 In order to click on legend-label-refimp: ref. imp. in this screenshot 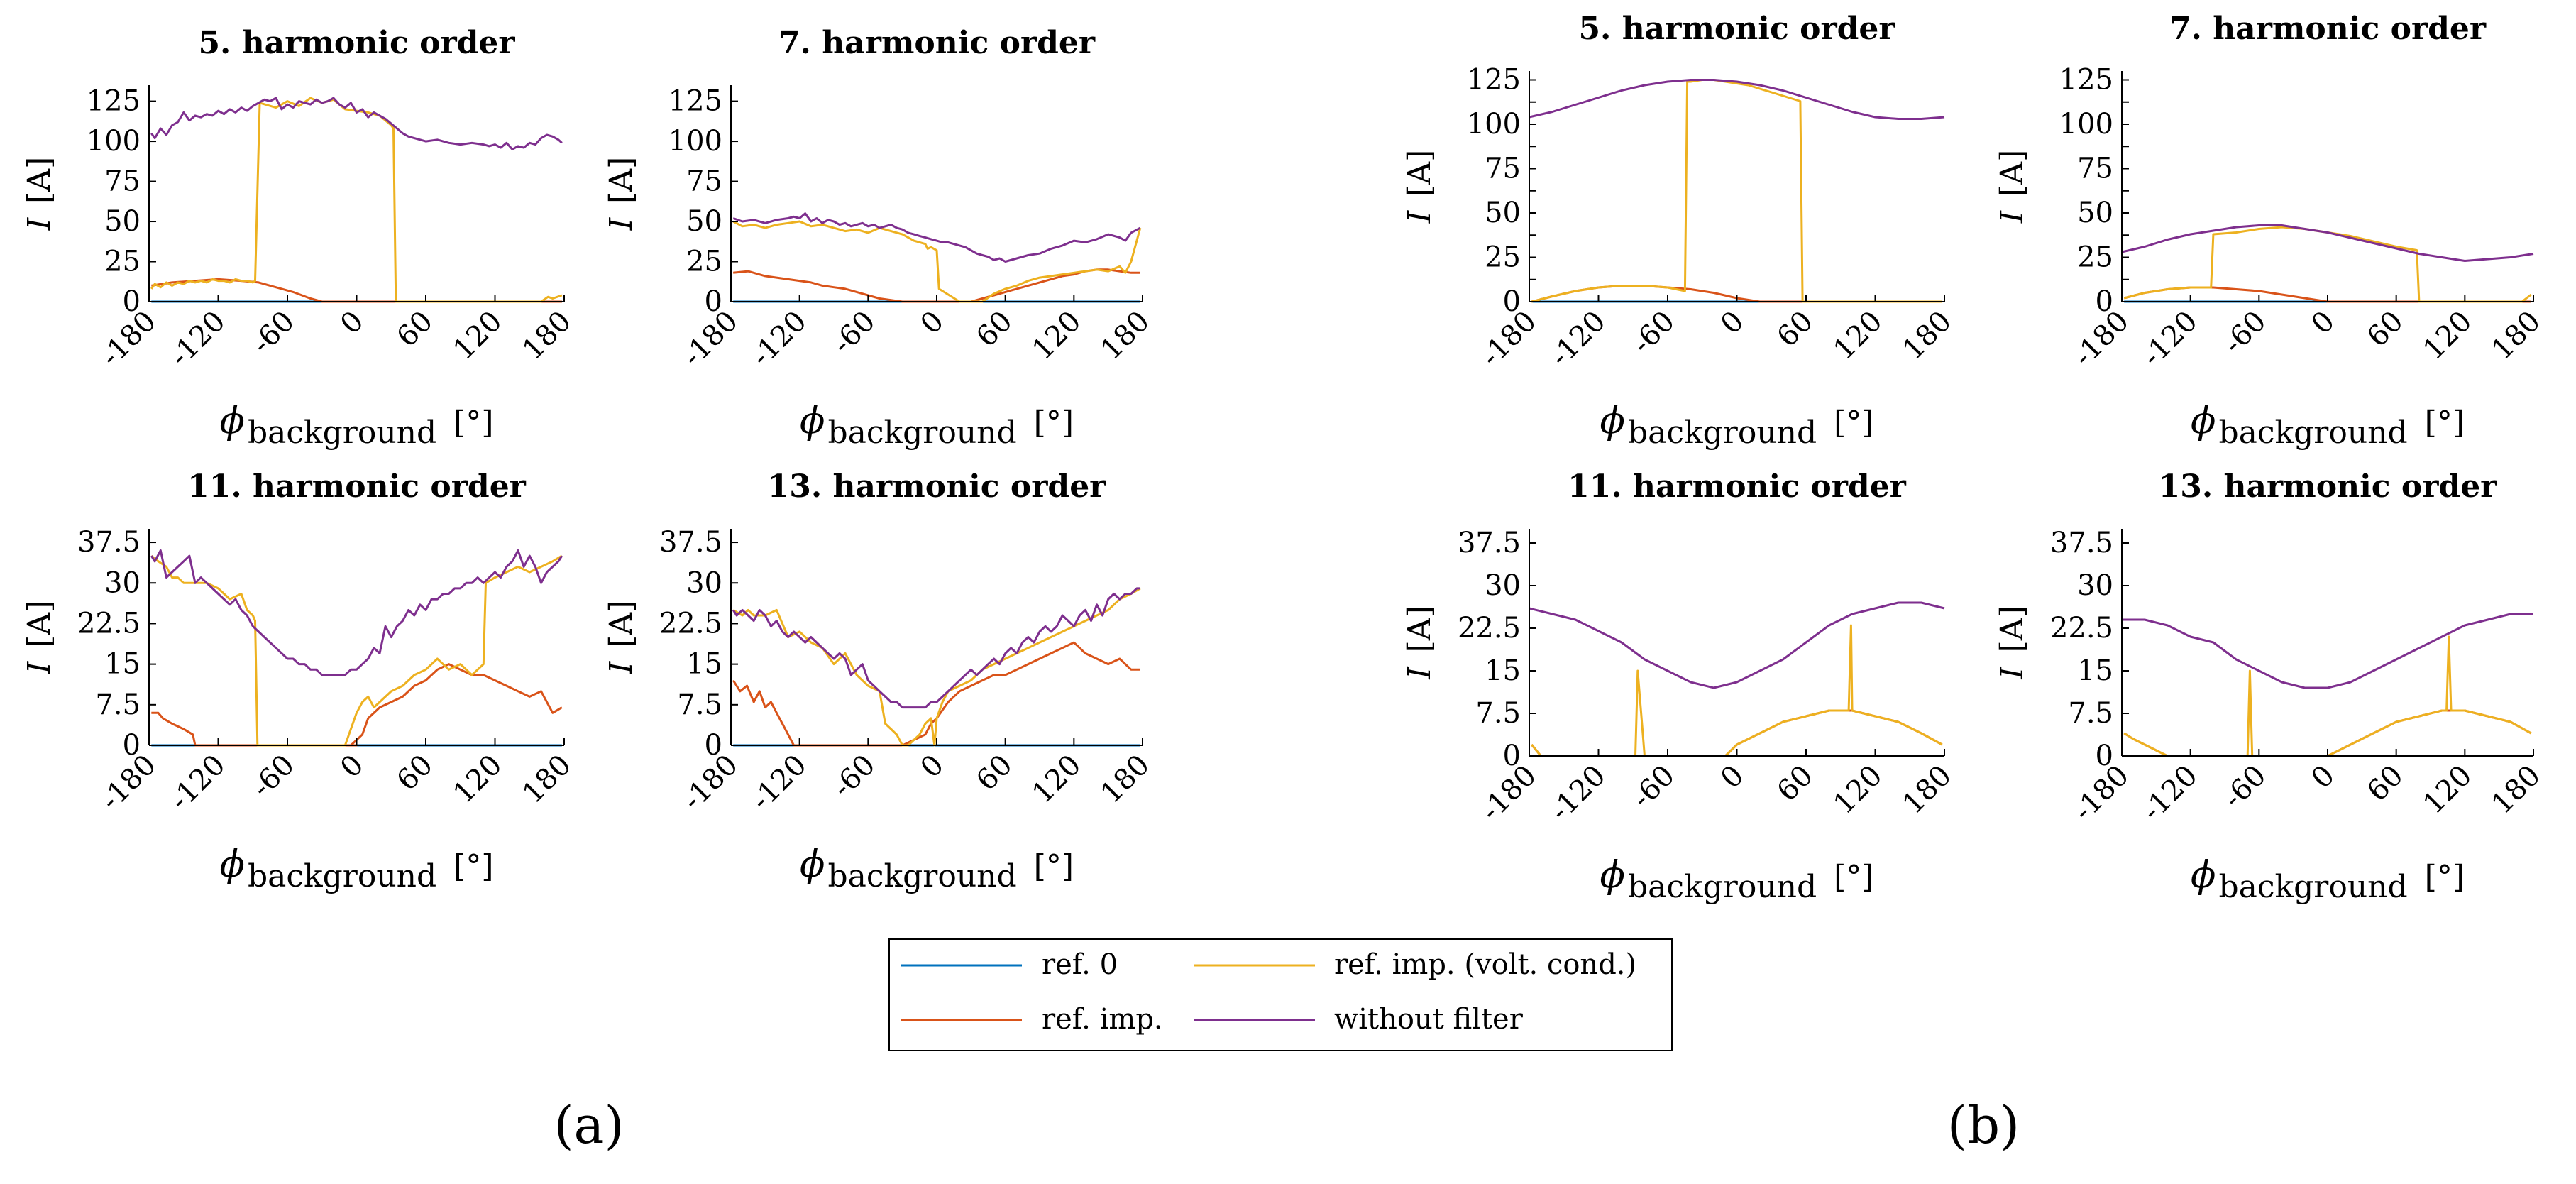, I will do `click(1102, 1019)`.